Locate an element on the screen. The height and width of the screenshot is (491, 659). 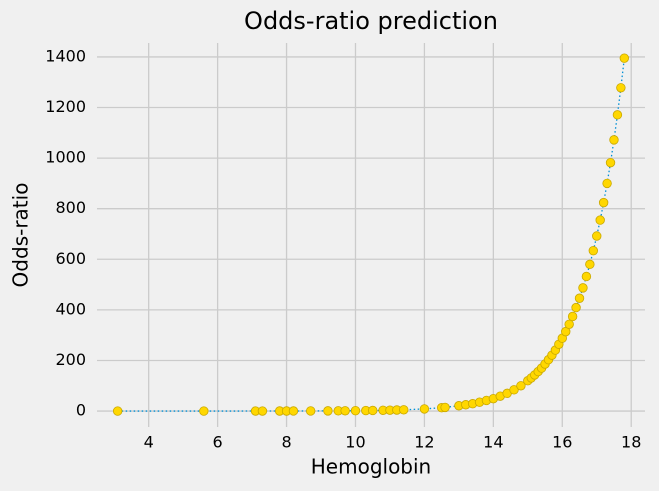
y-tick-label: 200 is located at coordinates (70, 359).